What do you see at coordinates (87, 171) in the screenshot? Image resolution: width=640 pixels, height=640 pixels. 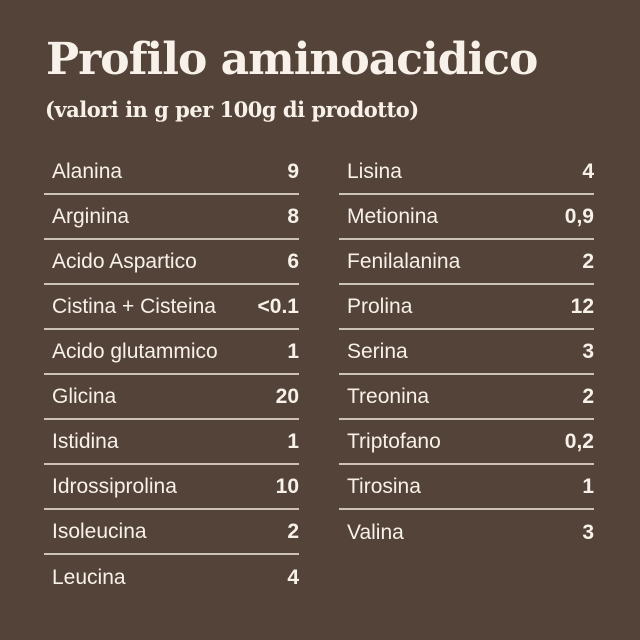 I see `amino-name: Alanina` at bounding box center [87, 171].